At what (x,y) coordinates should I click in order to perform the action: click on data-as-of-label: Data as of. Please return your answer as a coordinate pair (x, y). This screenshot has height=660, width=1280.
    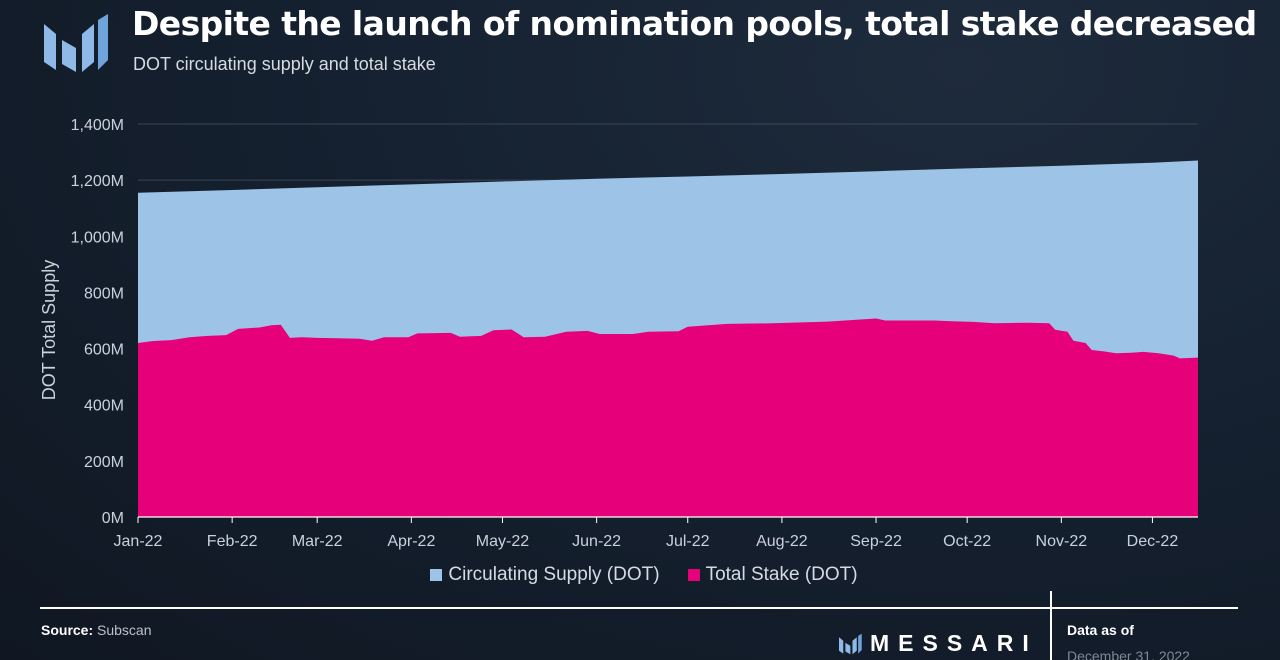
    Looking at the image, I should click on (1100, 630).